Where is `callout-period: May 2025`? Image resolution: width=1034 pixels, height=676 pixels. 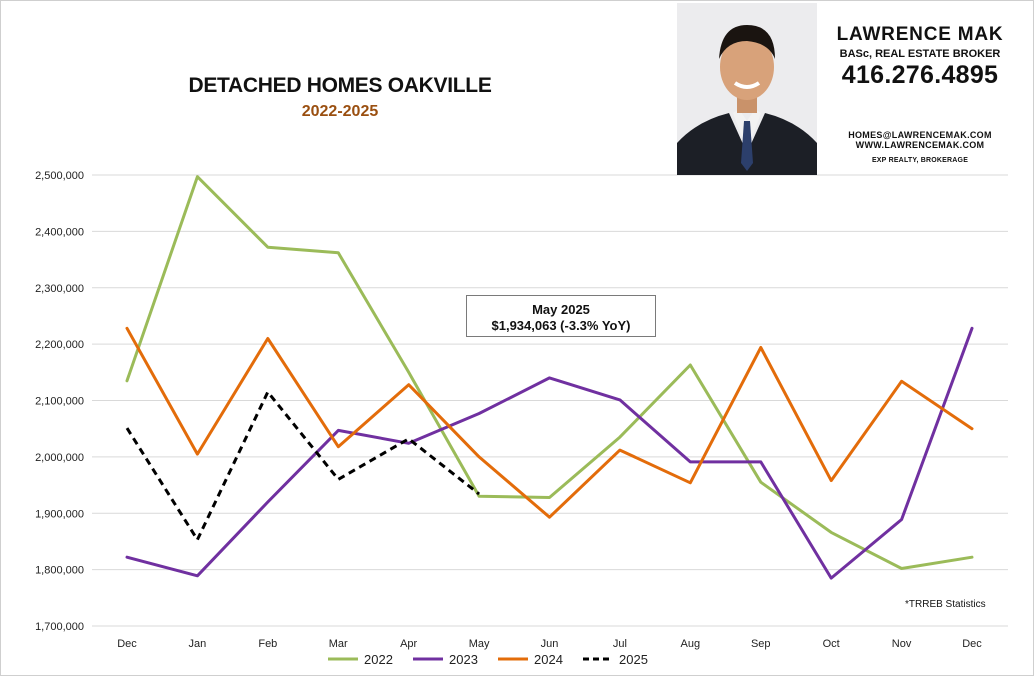
callout-period: May 2025 is located at coordinates (561, 309).